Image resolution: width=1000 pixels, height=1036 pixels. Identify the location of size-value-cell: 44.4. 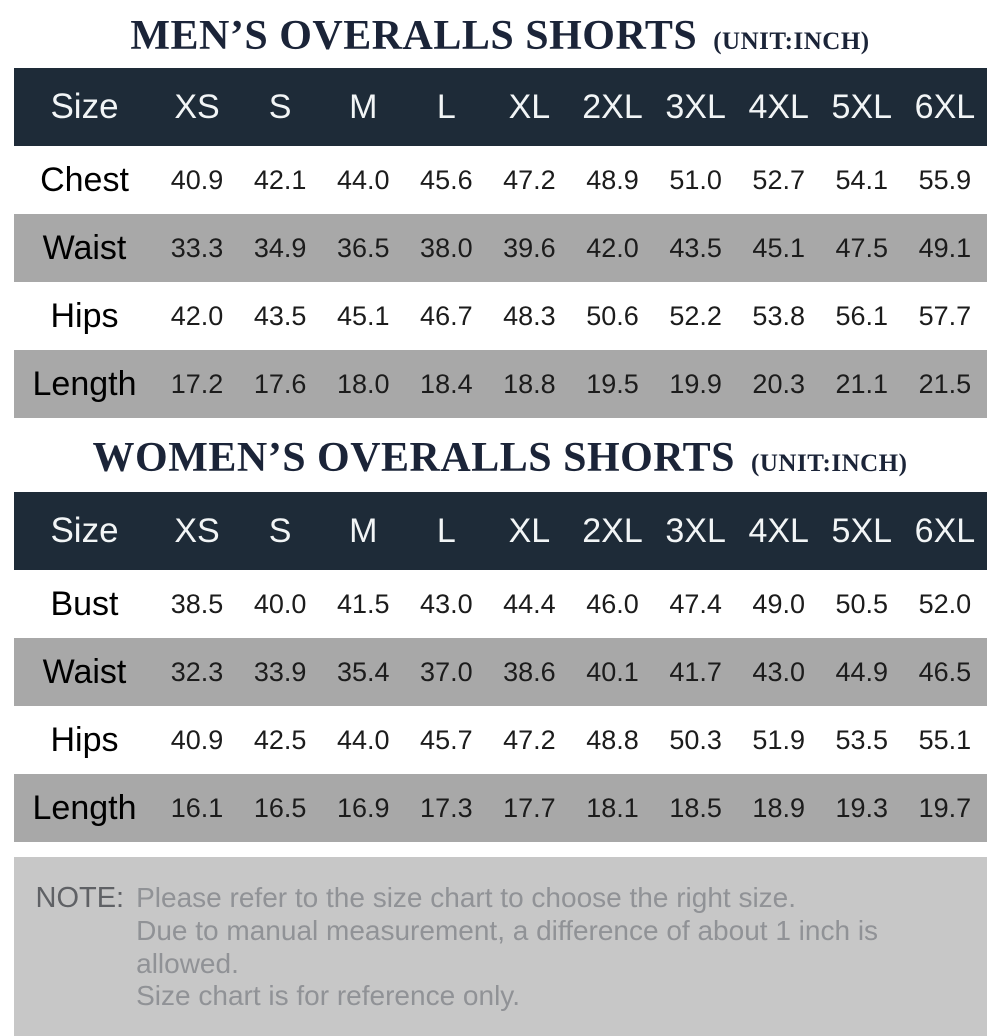
(529, 603).